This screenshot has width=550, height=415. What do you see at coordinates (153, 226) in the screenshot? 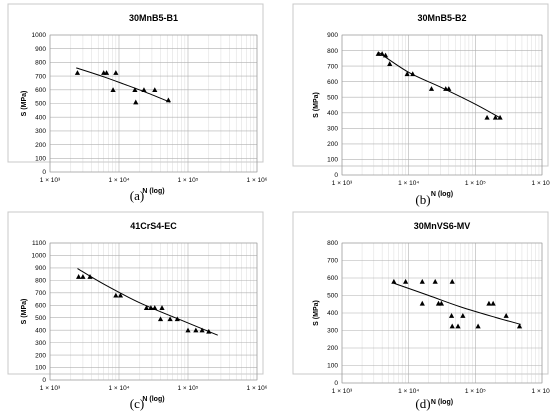
I see `chart-title: 41CrS4-EC` at bounding box center [153, 226].